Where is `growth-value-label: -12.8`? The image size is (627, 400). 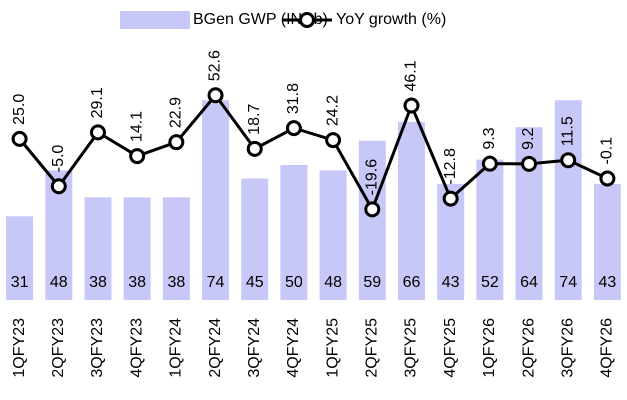
growth-value-label: -12.8 is located at coordinates (450, 166).